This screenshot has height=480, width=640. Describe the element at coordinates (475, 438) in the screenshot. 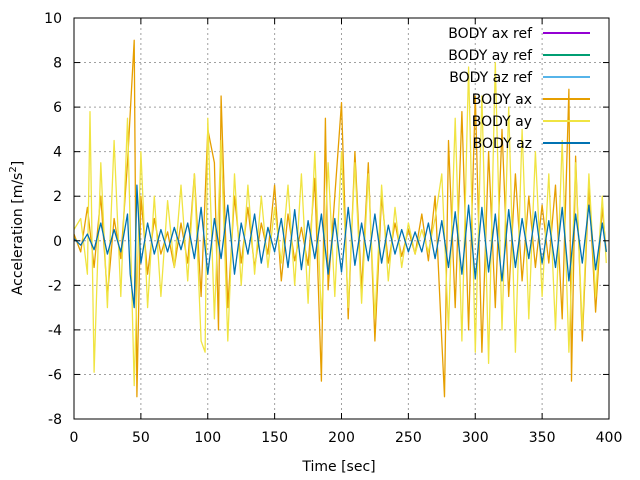

I see `x-tick-label: 300` at that location.